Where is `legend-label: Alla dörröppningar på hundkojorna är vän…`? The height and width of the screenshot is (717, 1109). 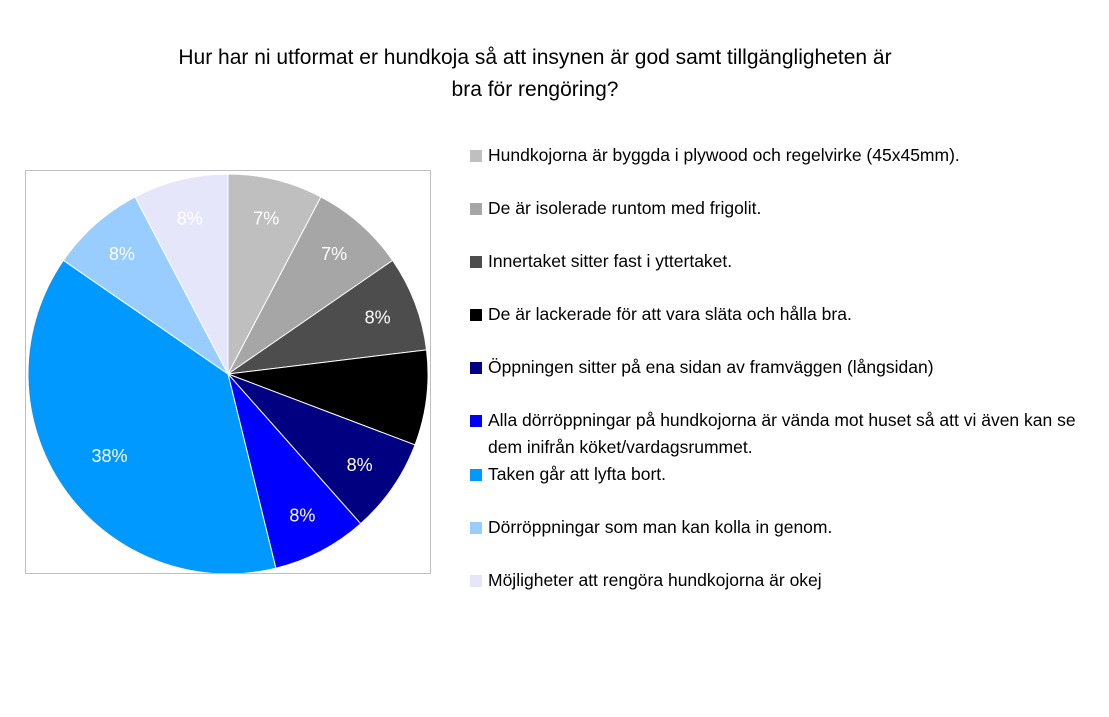
legend-label: Alla dörröppningar på hundkojorna är vän… is located at coordinates (782, 433).